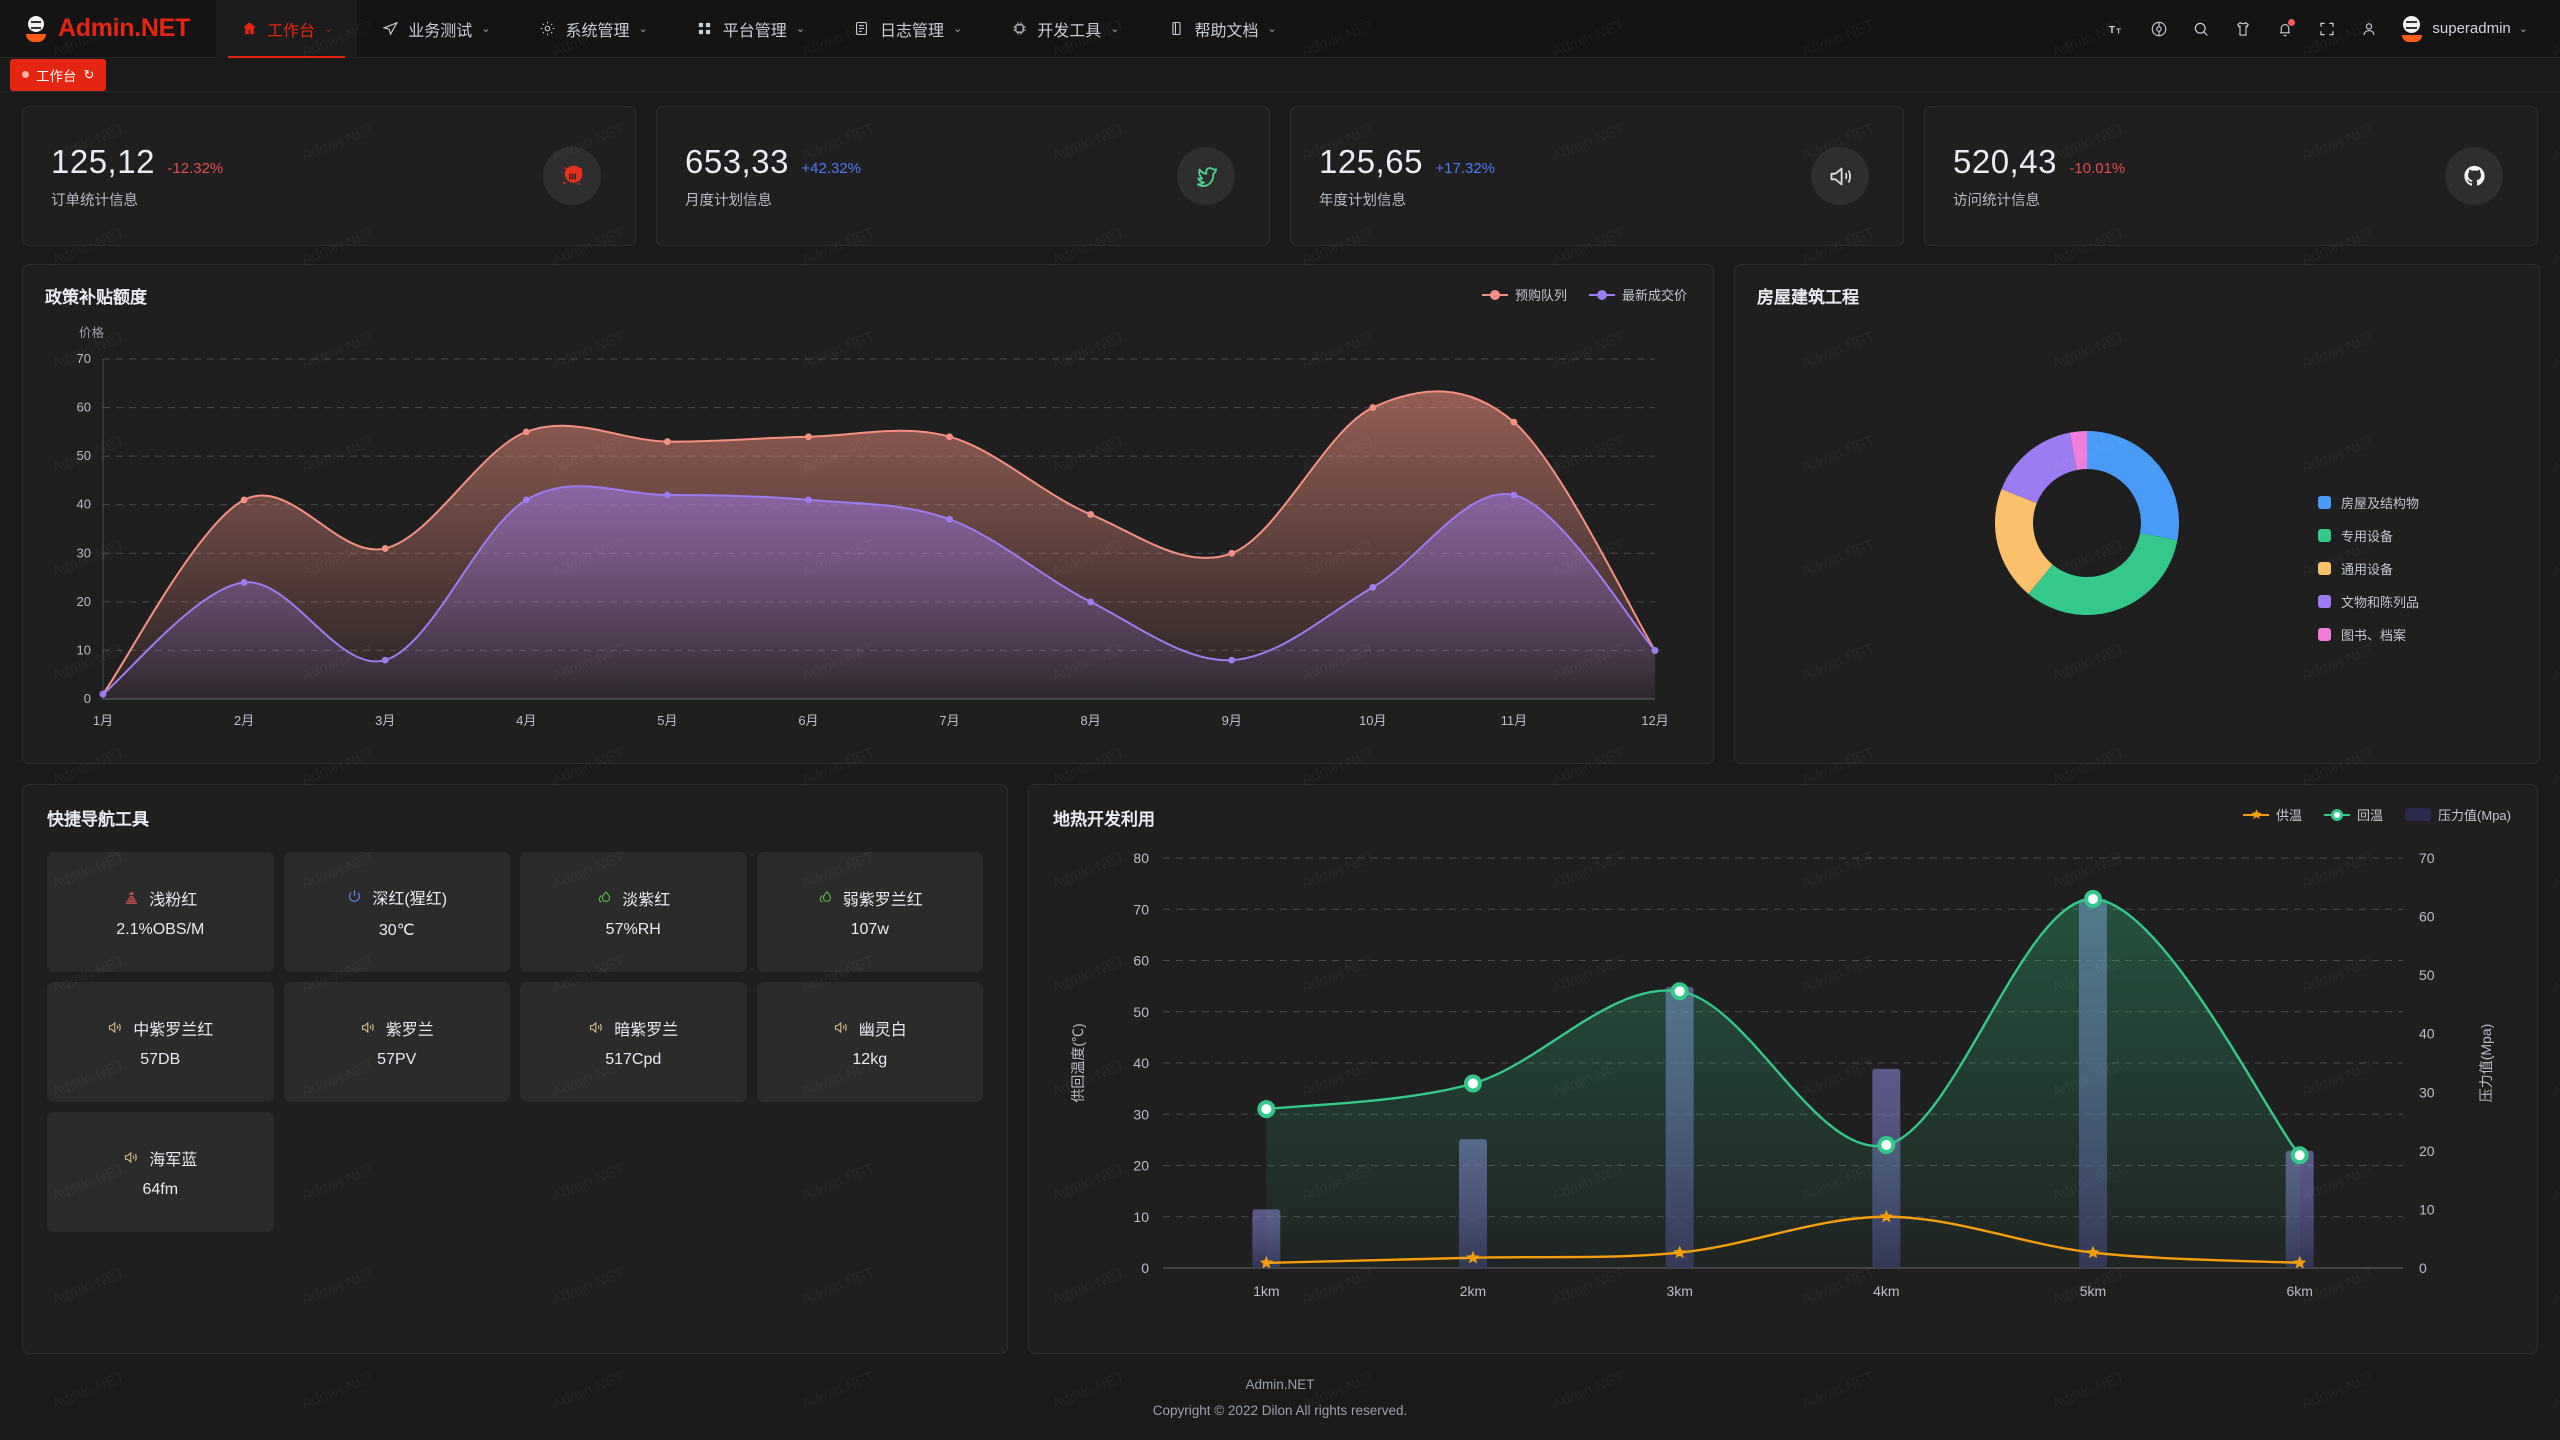 This screenshot has width=2560, height=1440. What do you see at coordinates (633, 898) in the screenshot?
I see `tool-header: 淡紫红` at bounding box center [633, 898].